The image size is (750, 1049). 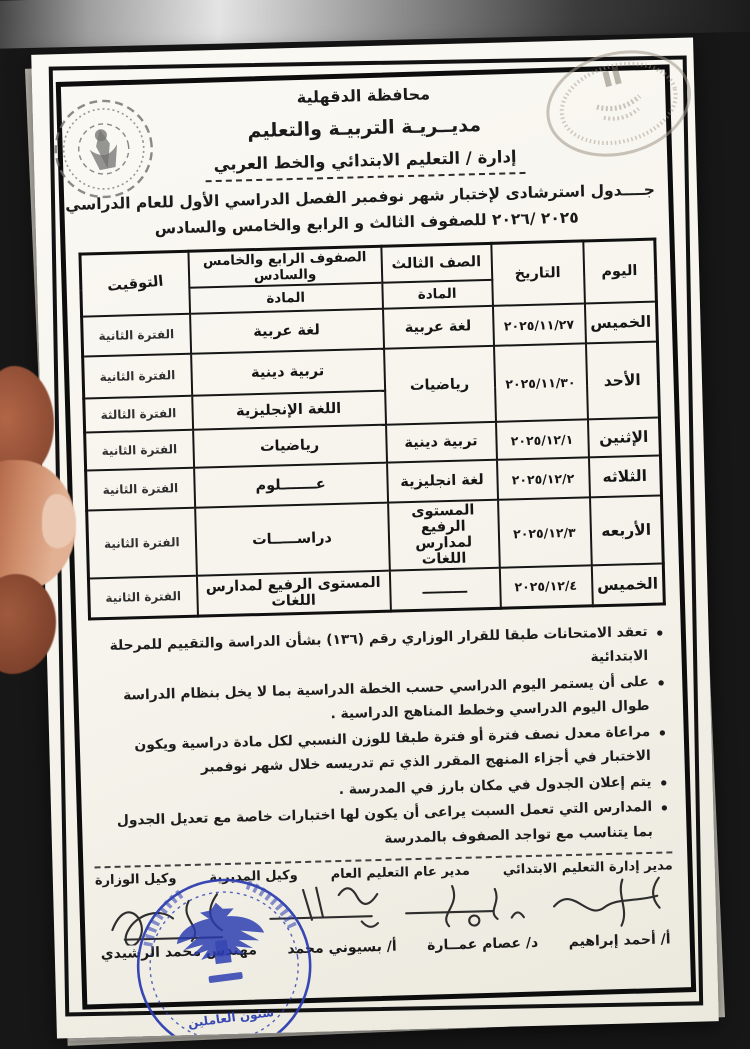 I want to click on grade3-subject-cell: رياضيات, so click(x=439, y=385).